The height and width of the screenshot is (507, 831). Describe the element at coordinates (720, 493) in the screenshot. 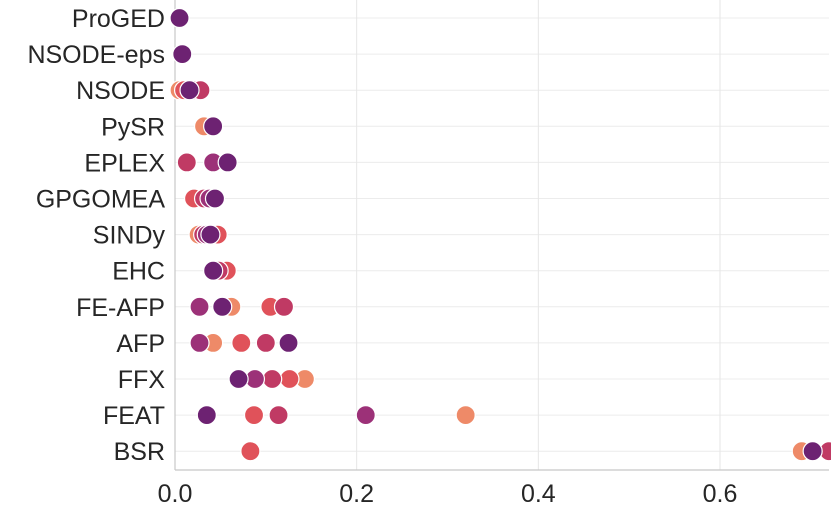

I see `x-tick-label: 0.6` at that location.